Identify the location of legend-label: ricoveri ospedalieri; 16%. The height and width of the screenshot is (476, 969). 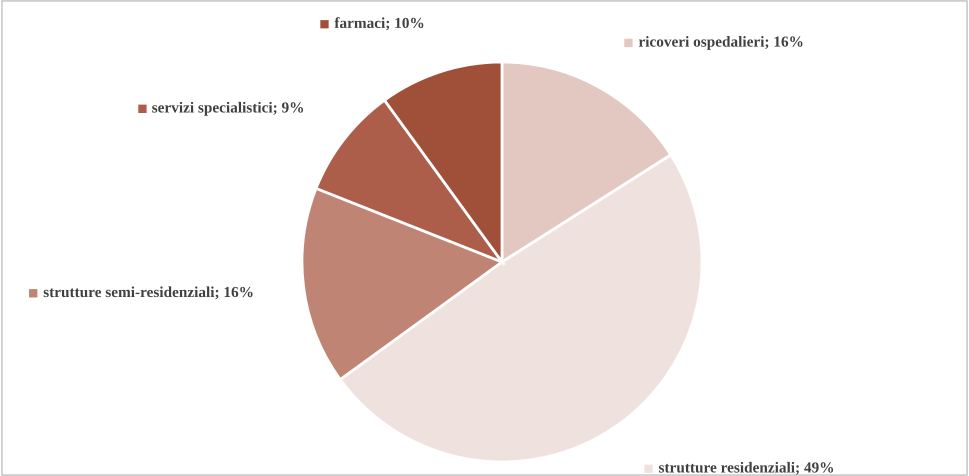
(720, 43).